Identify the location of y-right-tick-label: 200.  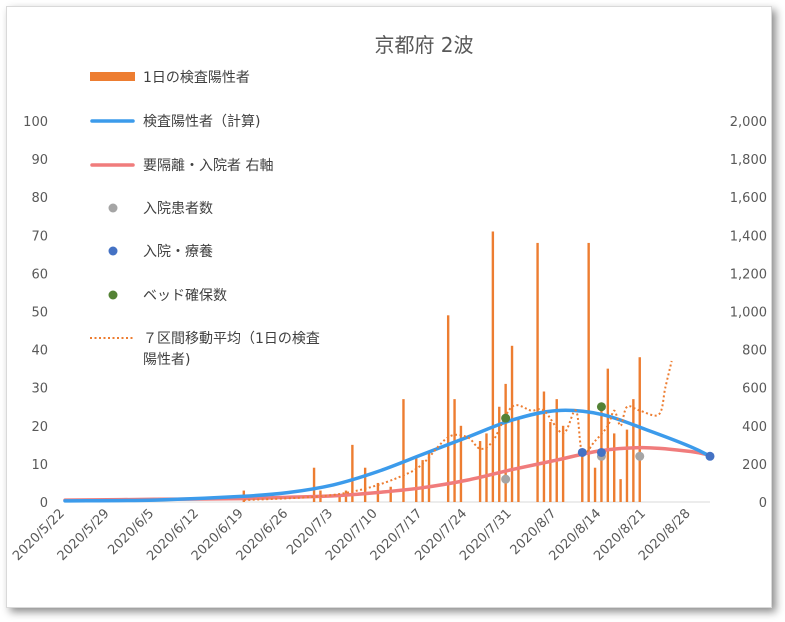
(754, 465).